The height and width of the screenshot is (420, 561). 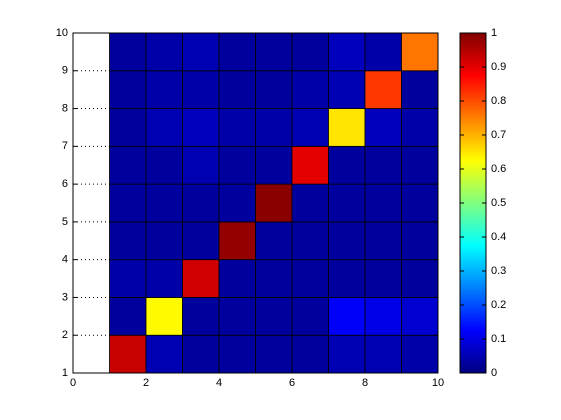 What do you see at coordinates (65, 71) in the screenshot?
I see `y-tick-label: 9` at bounding box center [65, 71].